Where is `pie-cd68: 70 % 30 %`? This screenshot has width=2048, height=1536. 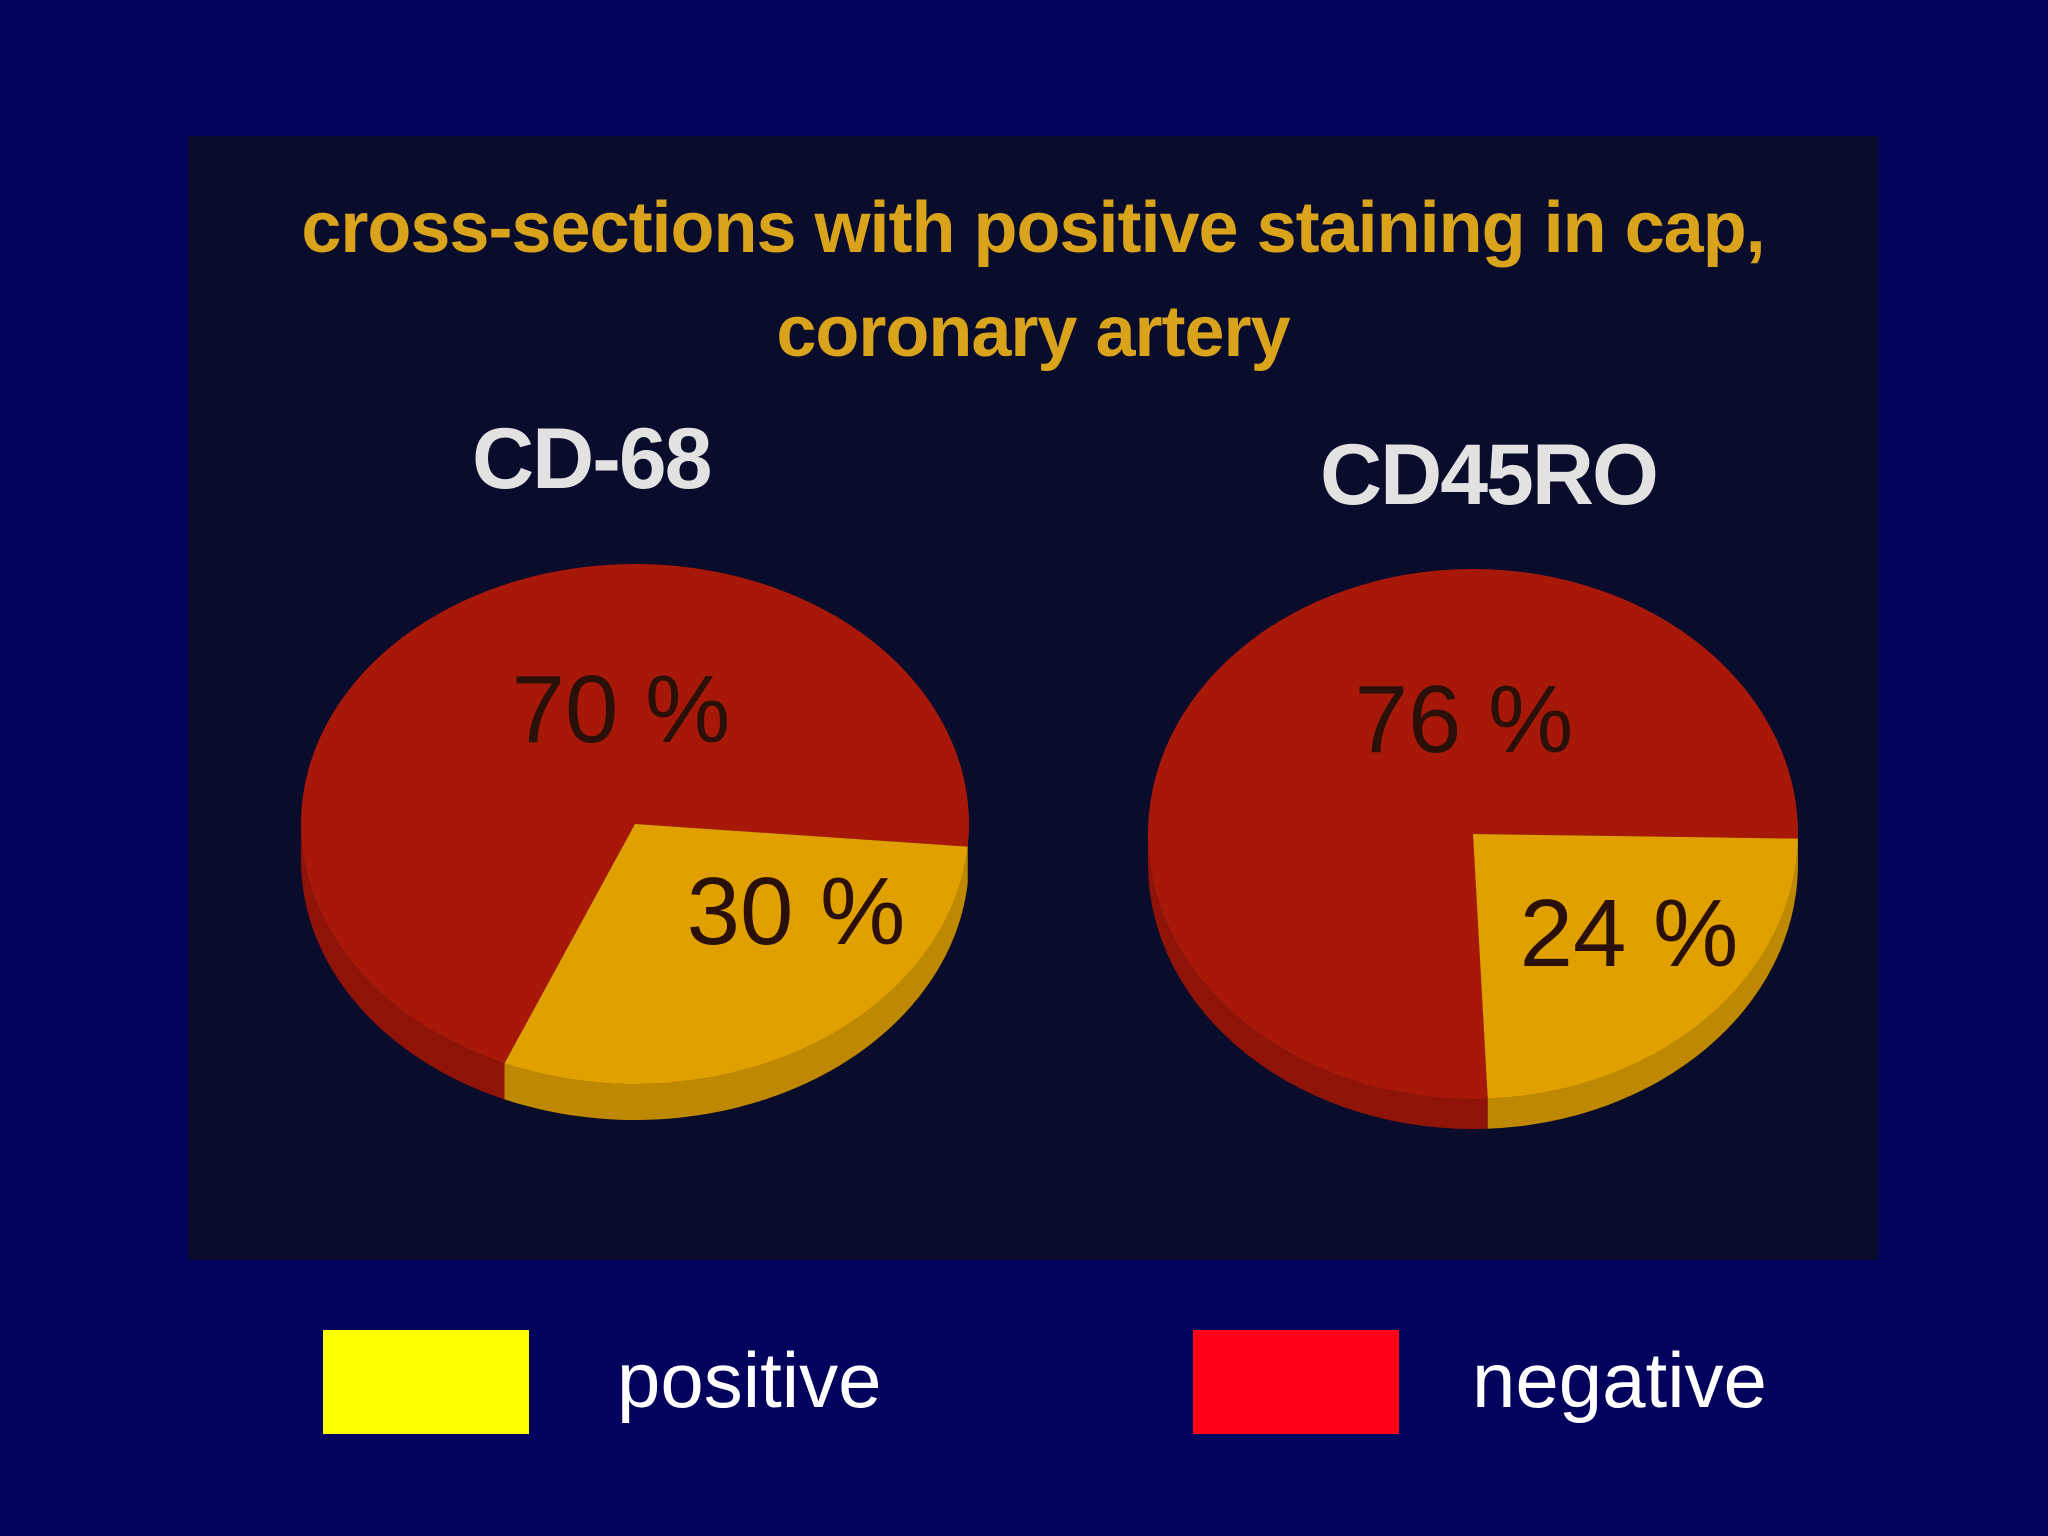 pie-cd68: 70 % 30 % is located at coordinates (634, 841).